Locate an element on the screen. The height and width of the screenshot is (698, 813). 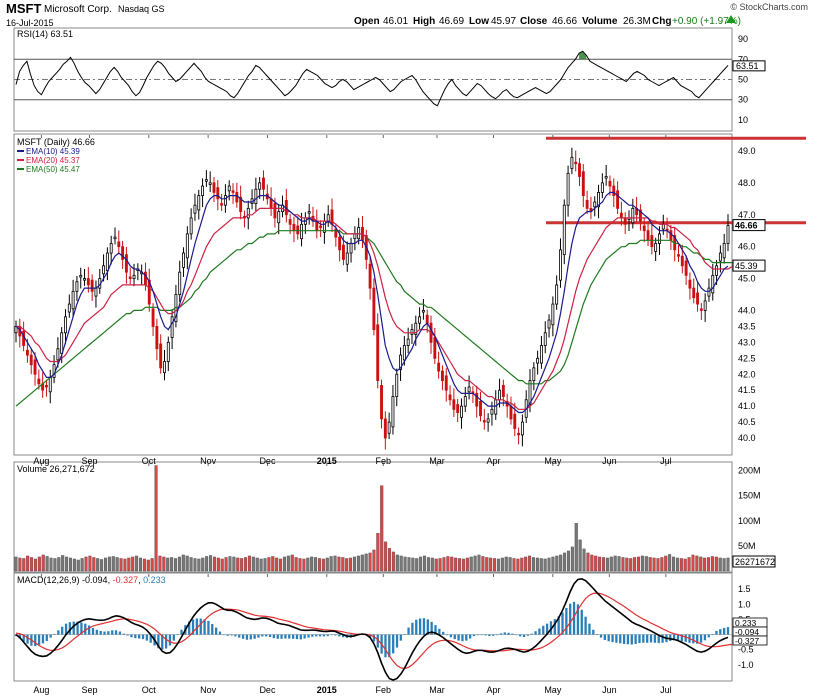
ema50-legend-value: 45.47 is located at coordinates (70, 169).